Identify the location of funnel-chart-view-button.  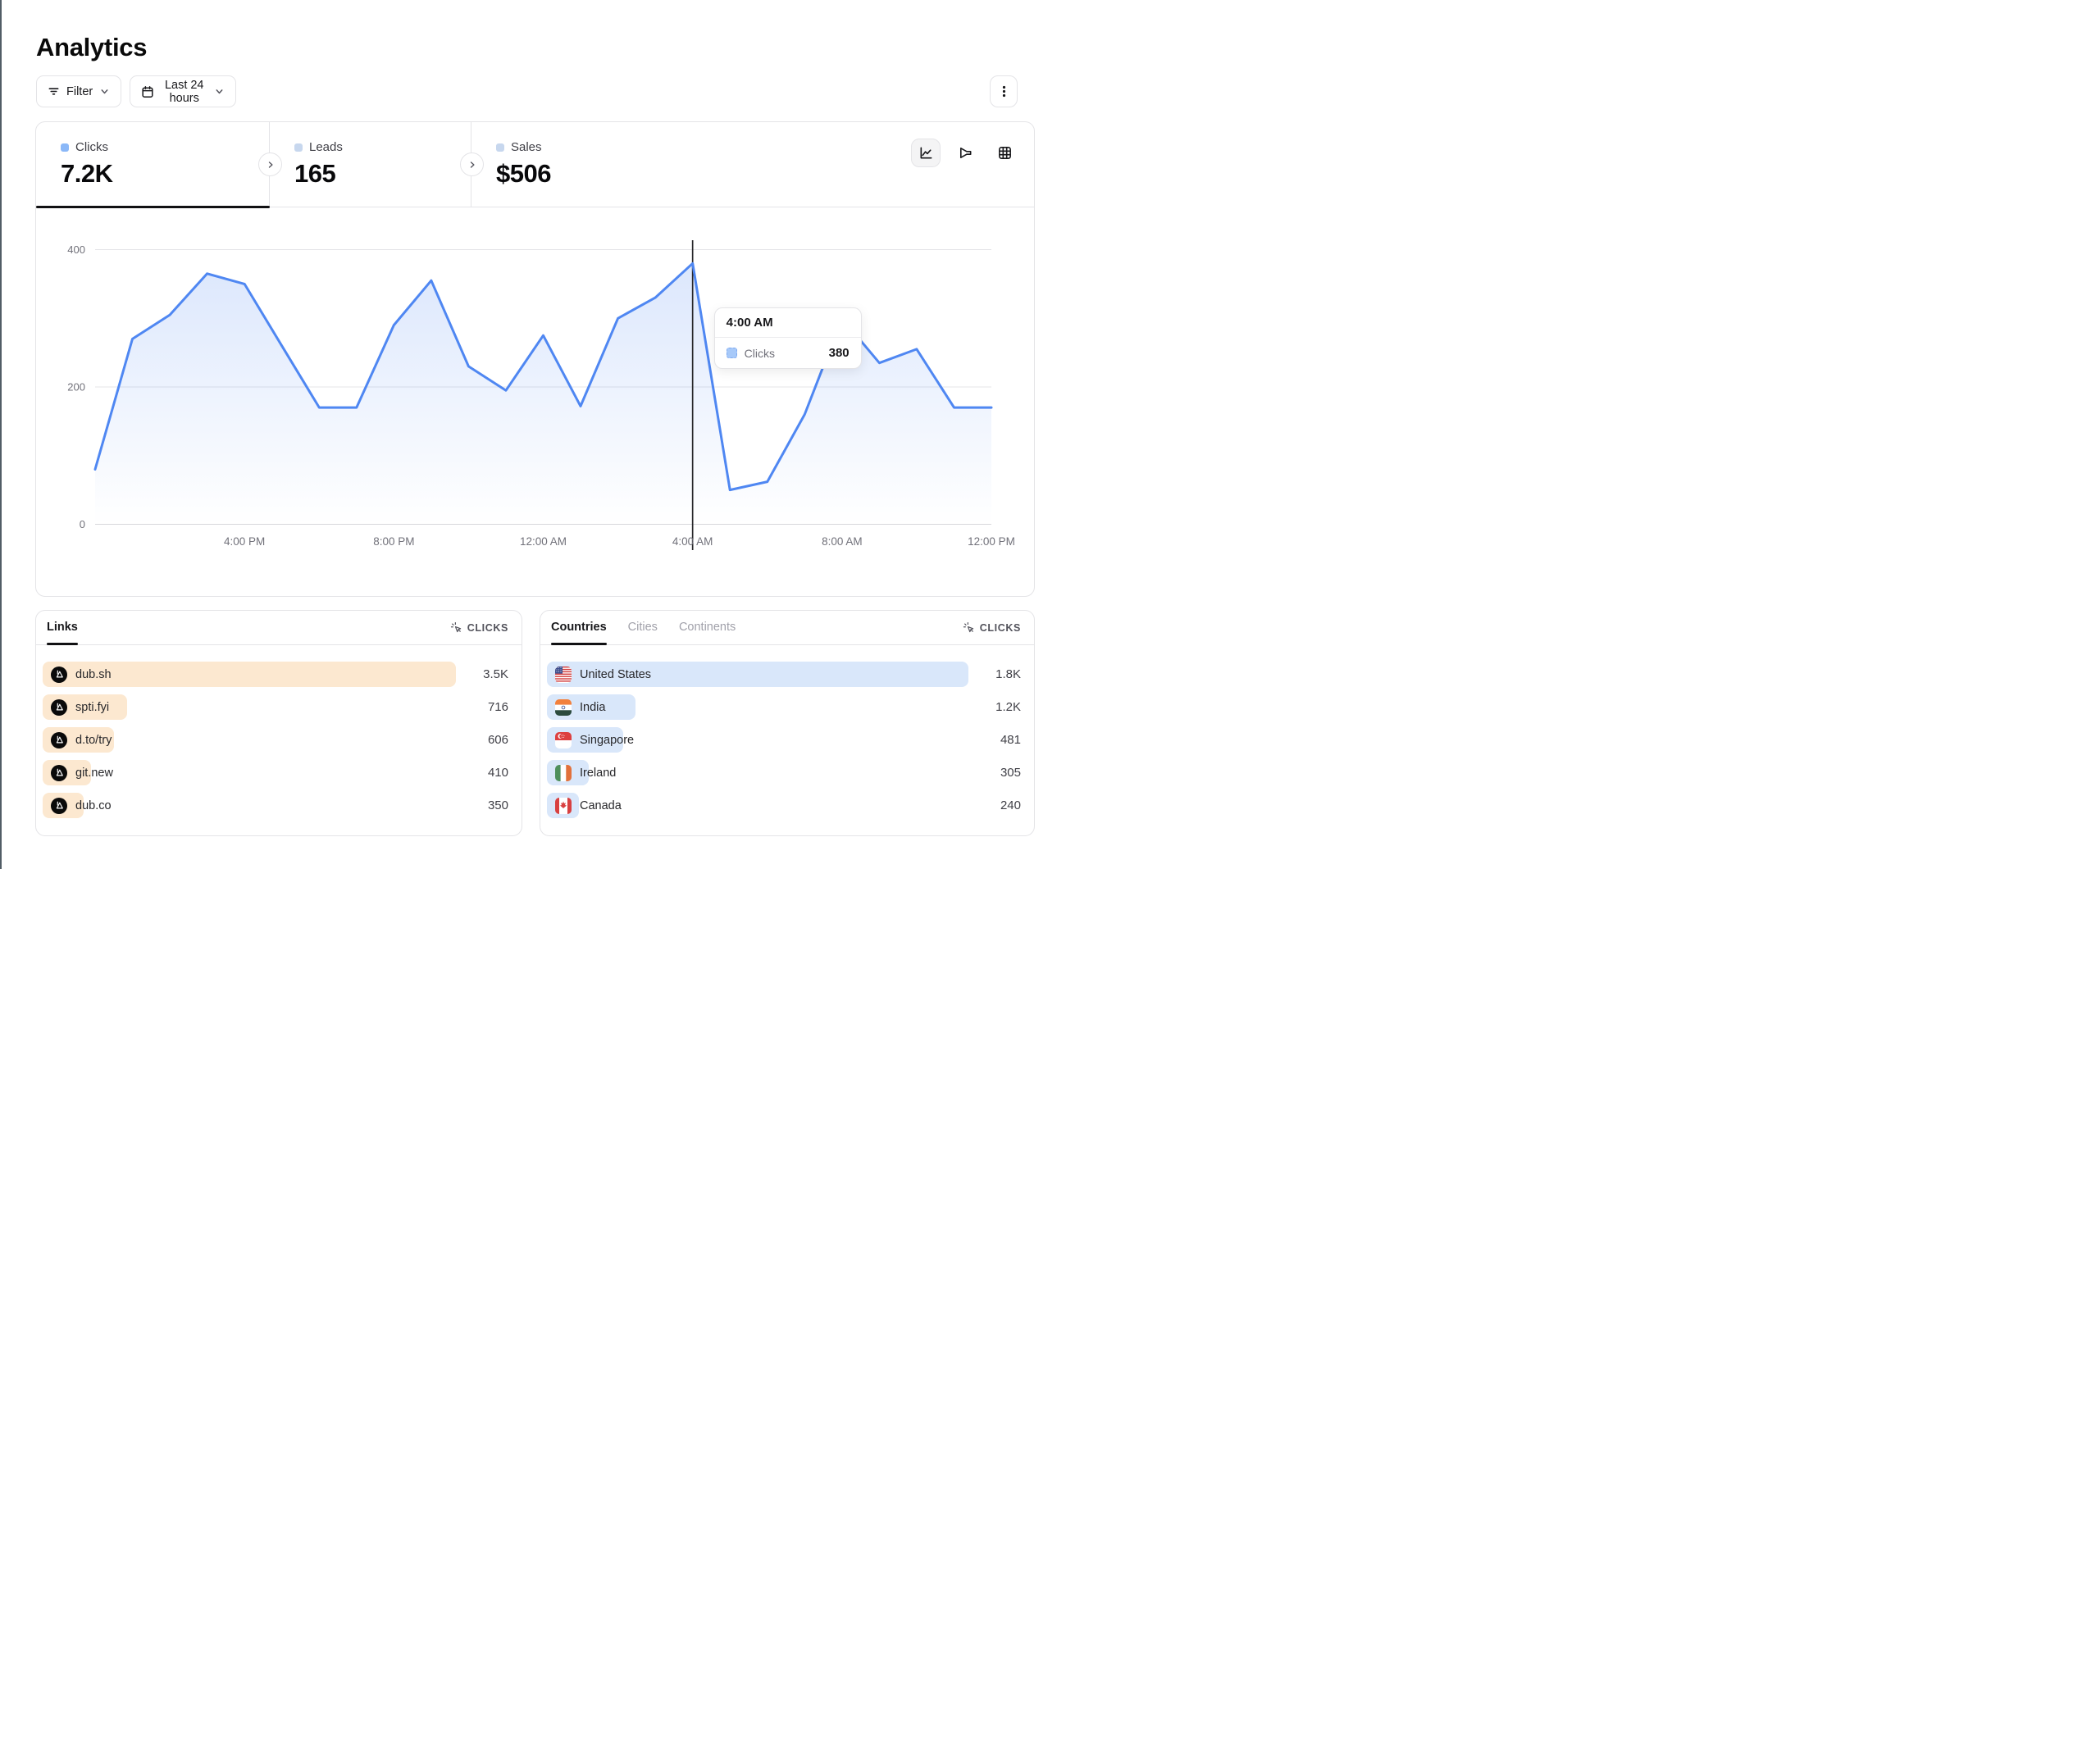
(965, 153).